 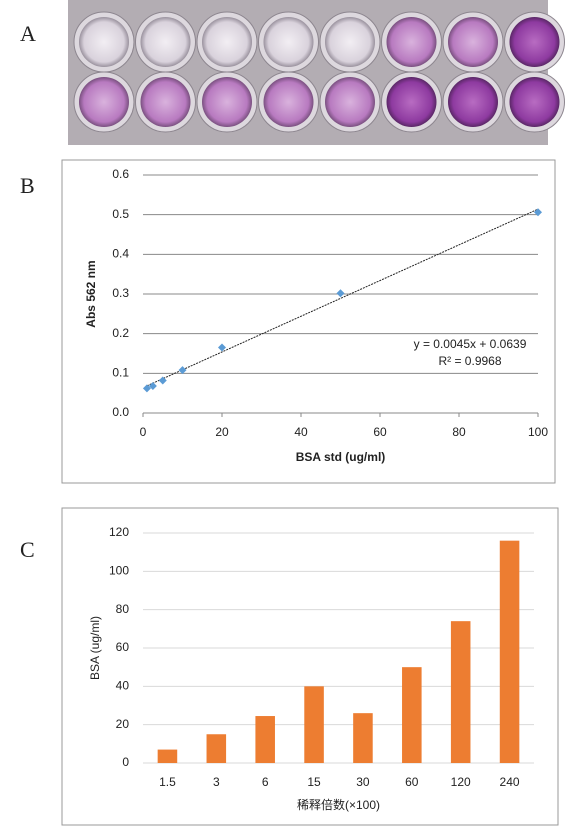 What do you see at coordinates (265, 782) in the screenshot?
I see `x-tick-label: 6` at bounding box center [265, 782].